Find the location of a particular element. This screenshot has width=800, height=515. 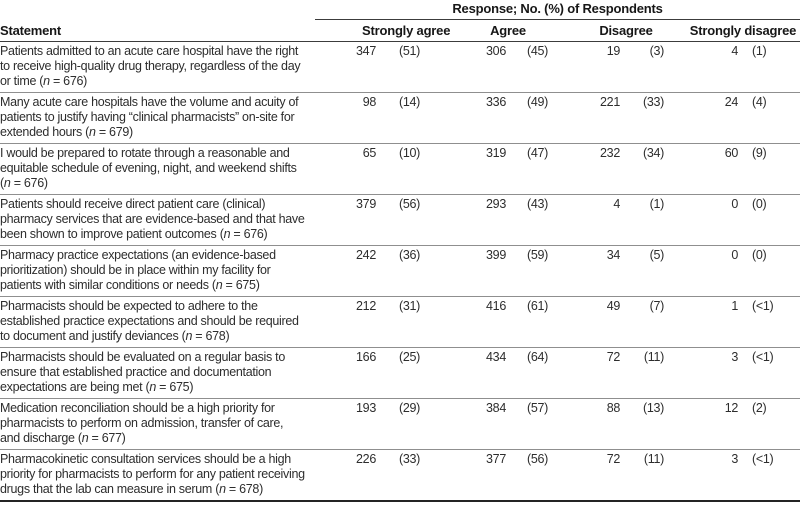

spanner-spacer is located at coordinates (156, 10).